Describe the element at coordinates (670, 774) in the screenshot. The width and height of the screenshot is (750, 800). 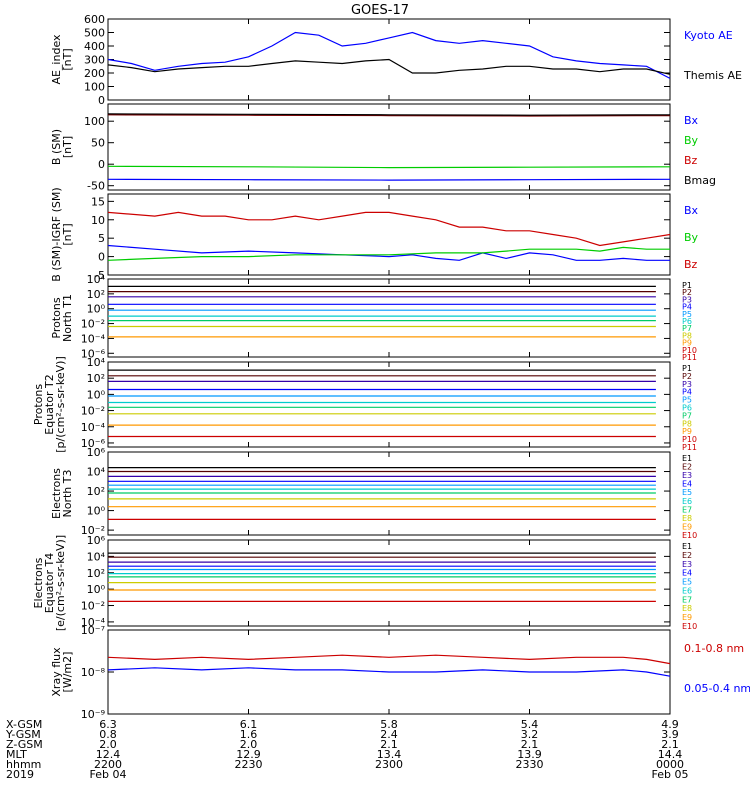
I see `ephemeris-value: Feb 05` at that location.